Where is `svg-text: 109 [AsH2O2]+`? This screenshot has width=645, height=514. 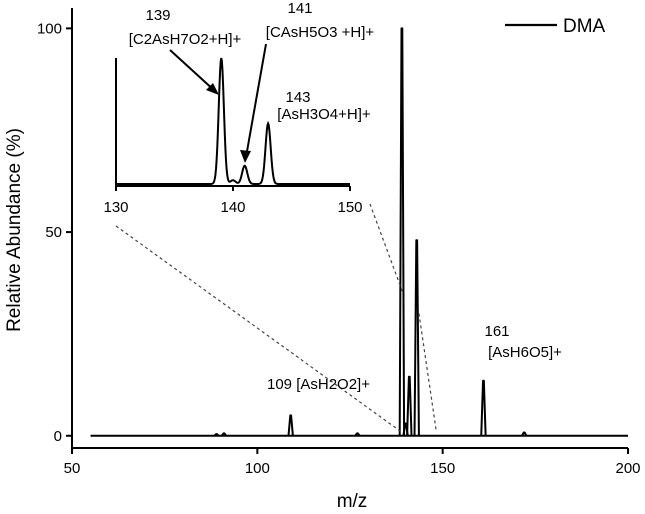 svg-text: 109 [AsH2O2]+ is located at coordinates (318, 384).